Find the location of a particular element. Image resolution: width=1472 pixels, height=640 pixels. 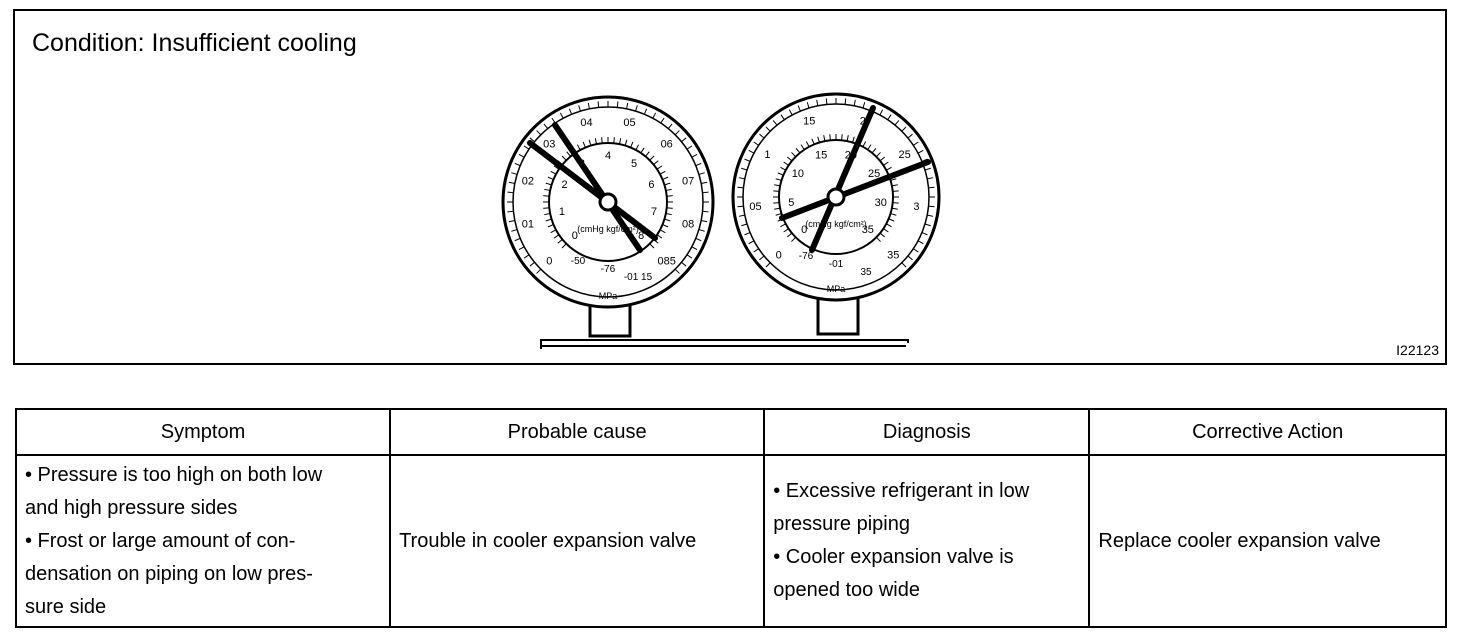

inner_scale-label: 10 is located at coordinates (798, 174).